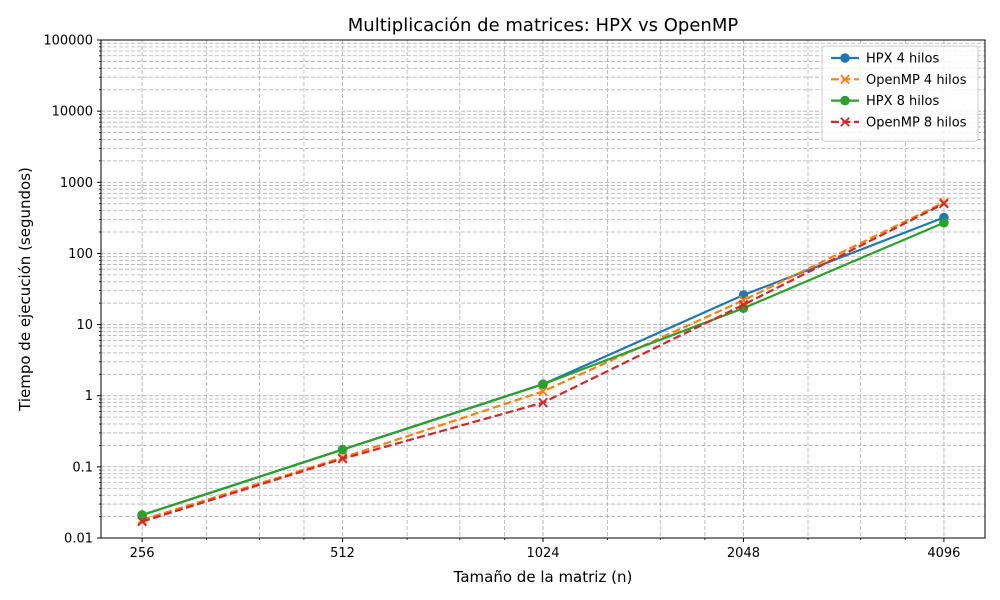 The height and width of the screenshot is (600, 1000). I want to click on y-tick-label: 0.1, so click(82, 467).